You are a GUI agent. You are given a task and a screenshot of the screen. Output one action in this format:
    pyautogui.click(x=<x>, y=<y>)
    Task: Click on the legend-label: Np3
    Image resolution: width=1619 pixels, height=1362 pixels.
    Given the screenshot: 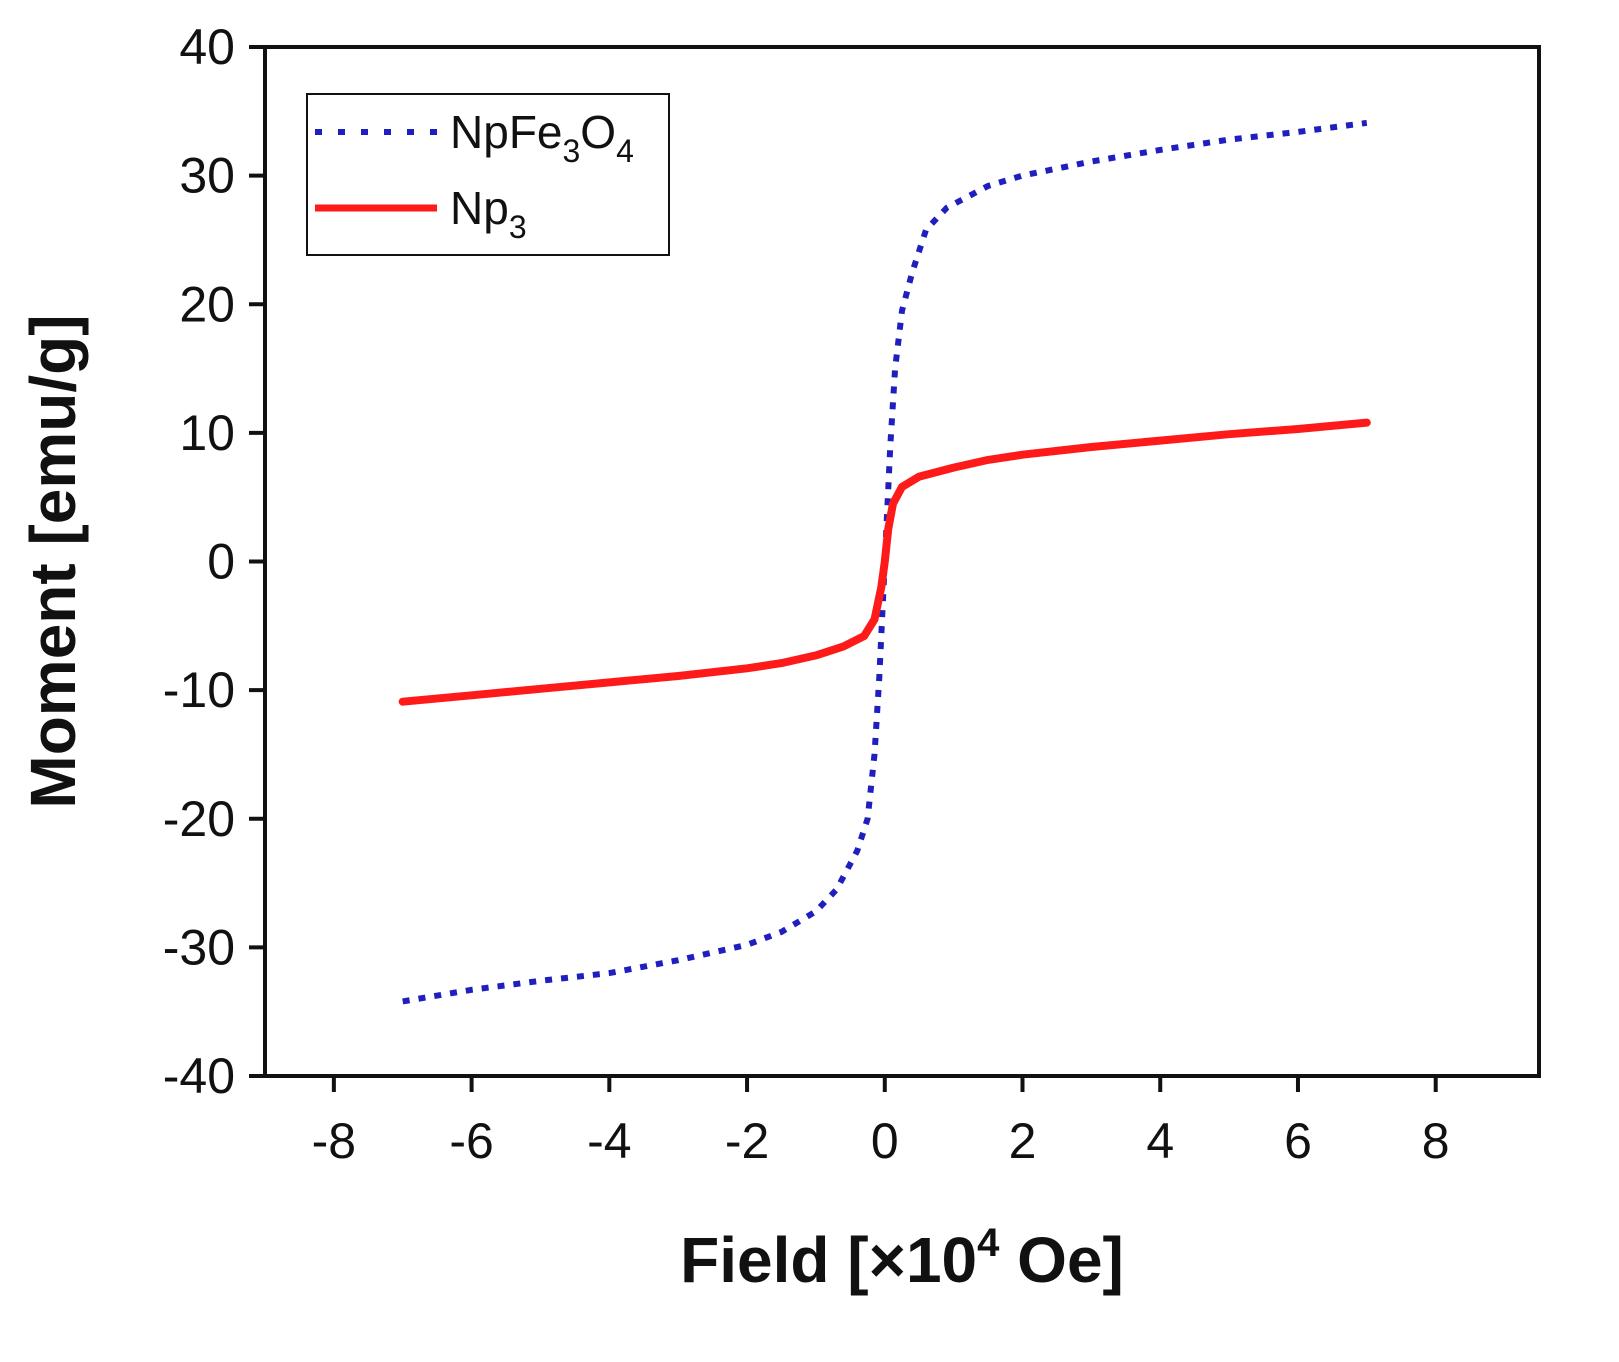 What is the action you would take?
    pyautogui.click(x=488, y=213)
    